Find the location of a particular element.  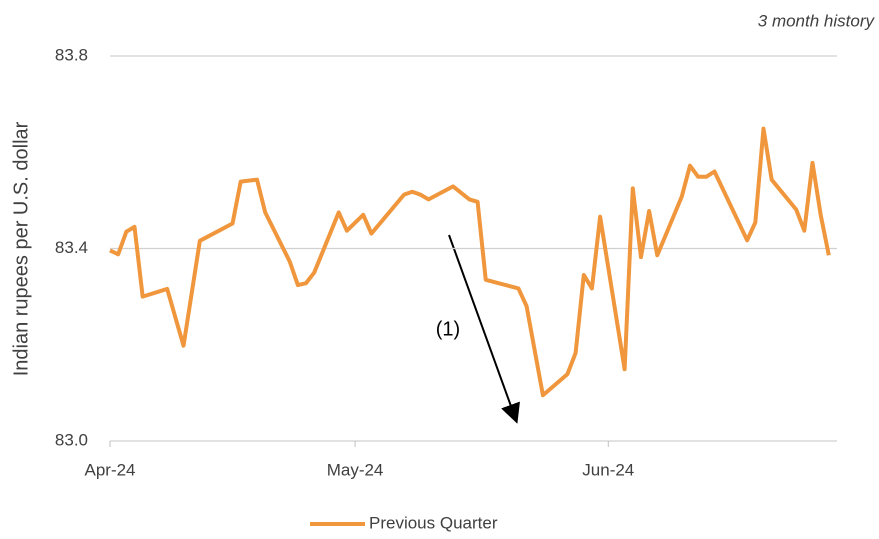

x-tick-label: Apr-24 is located at coordinates (109, 469).